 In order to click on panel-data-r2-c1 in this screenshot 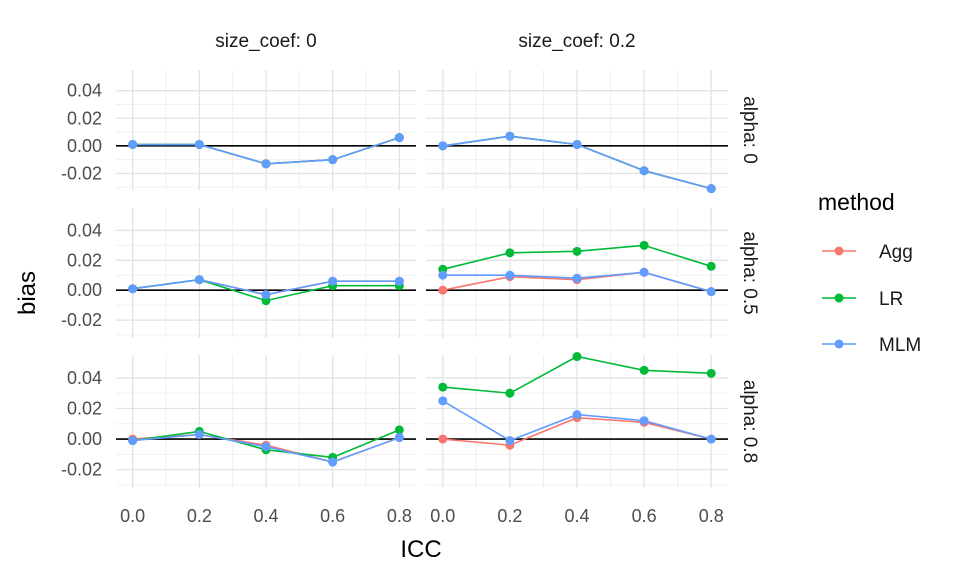, I will do `click(577, 401)`.